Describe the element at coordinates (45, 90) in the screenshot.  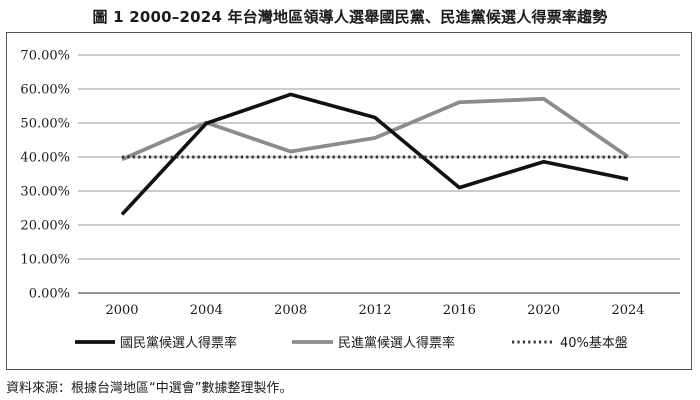
I see `y-tick-label: 60.00%` at that location.